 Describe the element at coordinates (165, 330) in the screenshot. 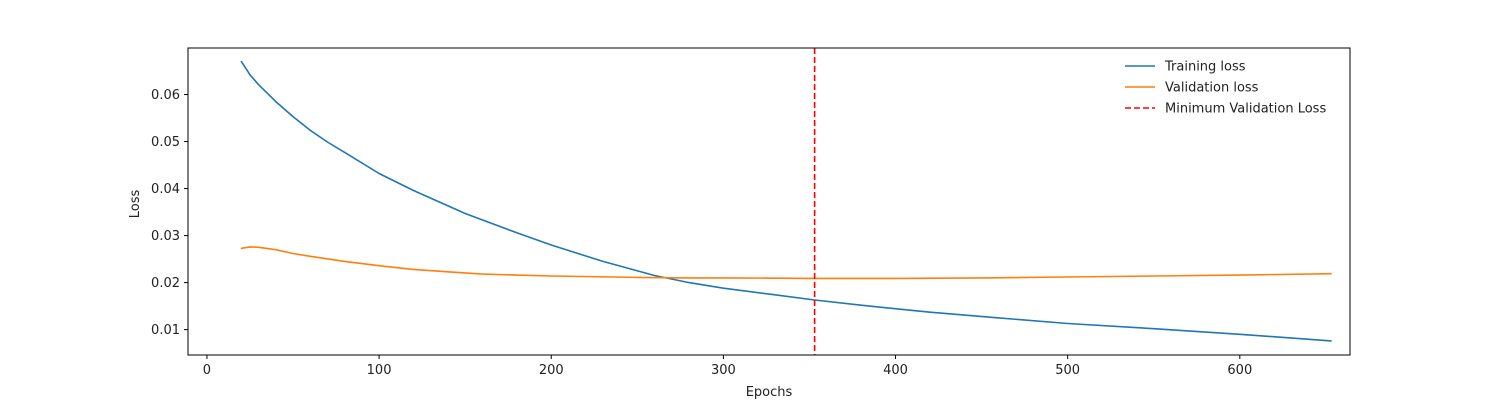

I see `y-tick-label: 0.01` at that location.